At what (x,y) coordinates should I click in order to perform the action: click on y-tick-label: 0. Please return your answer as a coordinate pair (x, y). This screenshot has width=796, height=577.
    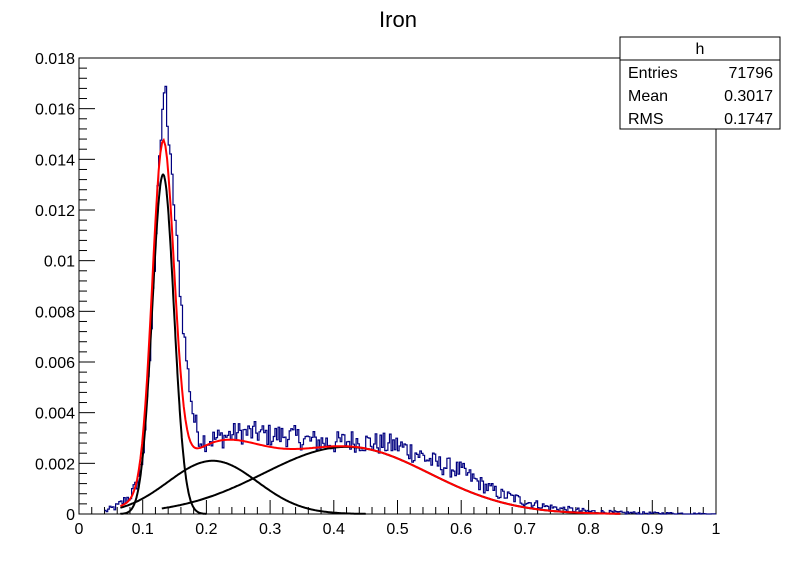
    Looking at the image, I should click on (70, 515).